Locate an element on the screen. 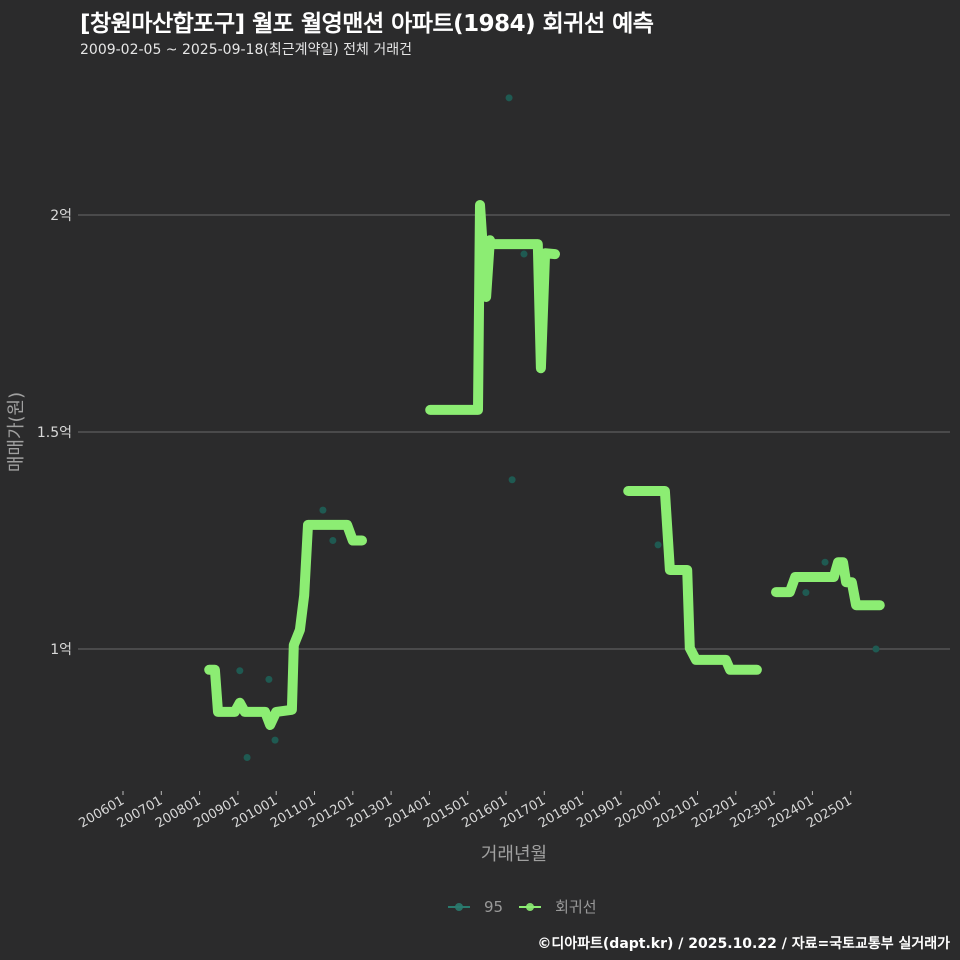  chart-title: [창원마산합포구] 월포 월영맨션 아파트(1984) 회귀선 예측 is located at coordinates (367, 24).